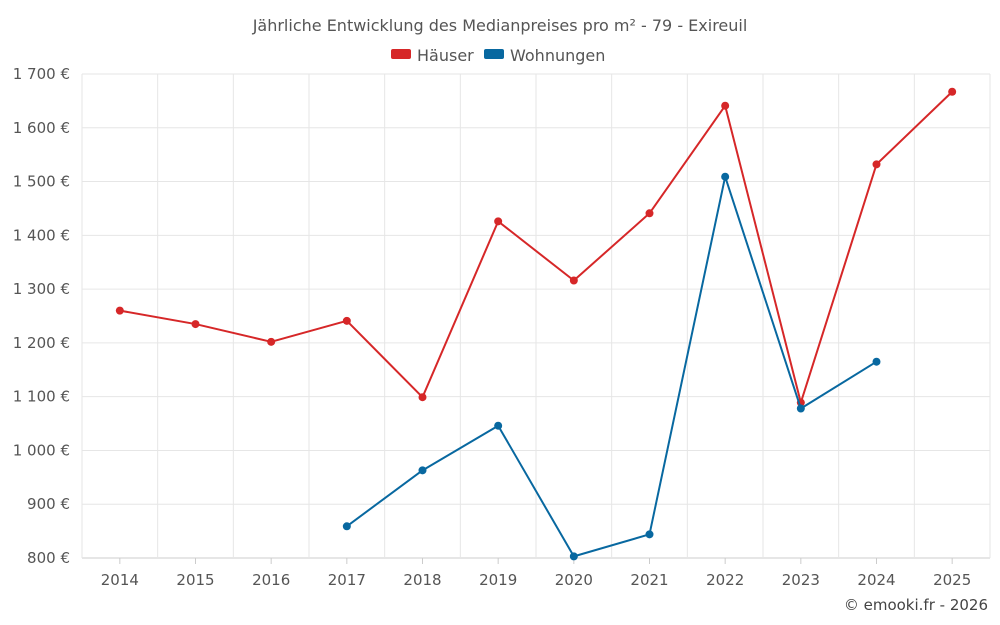  Describe the element at coordinates (649, 534) in the screenshot. I see `data-point-wohnungen-2021` at that location.